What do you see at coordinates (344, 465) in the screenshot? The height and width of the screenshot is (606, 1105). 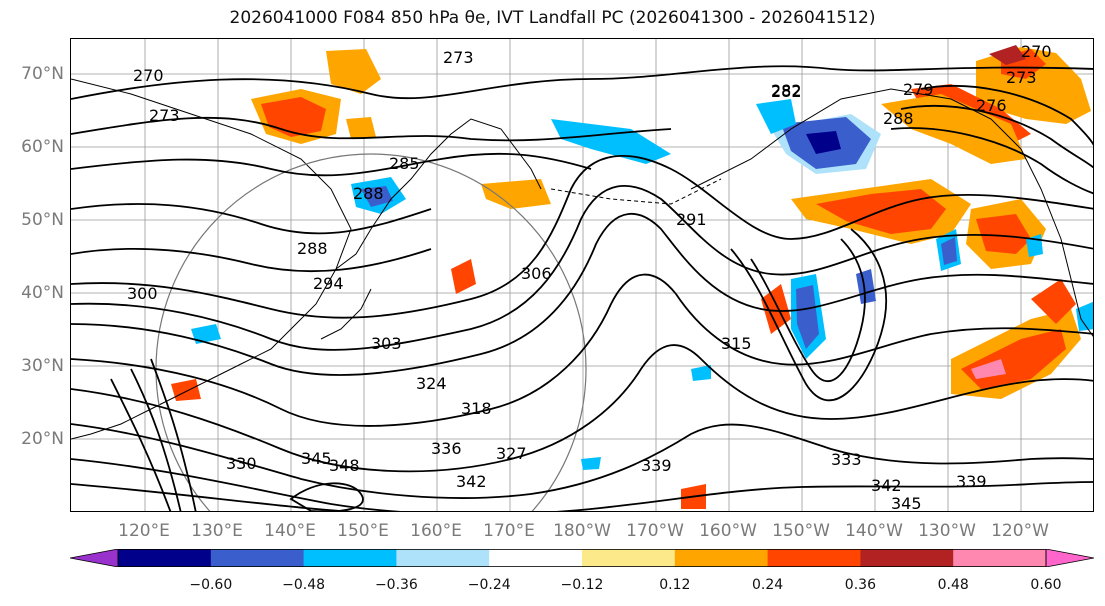 I see `contour-label: 348` at bounding box center [344, 465].